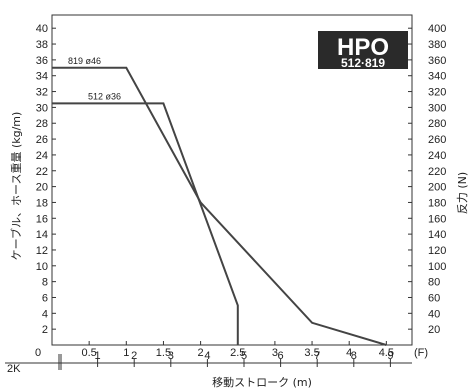 The image size is (471, 389). Describe the element at coordinates (434, 298) in the screenshot. I see `y-right-tick-label: 60` at that location.